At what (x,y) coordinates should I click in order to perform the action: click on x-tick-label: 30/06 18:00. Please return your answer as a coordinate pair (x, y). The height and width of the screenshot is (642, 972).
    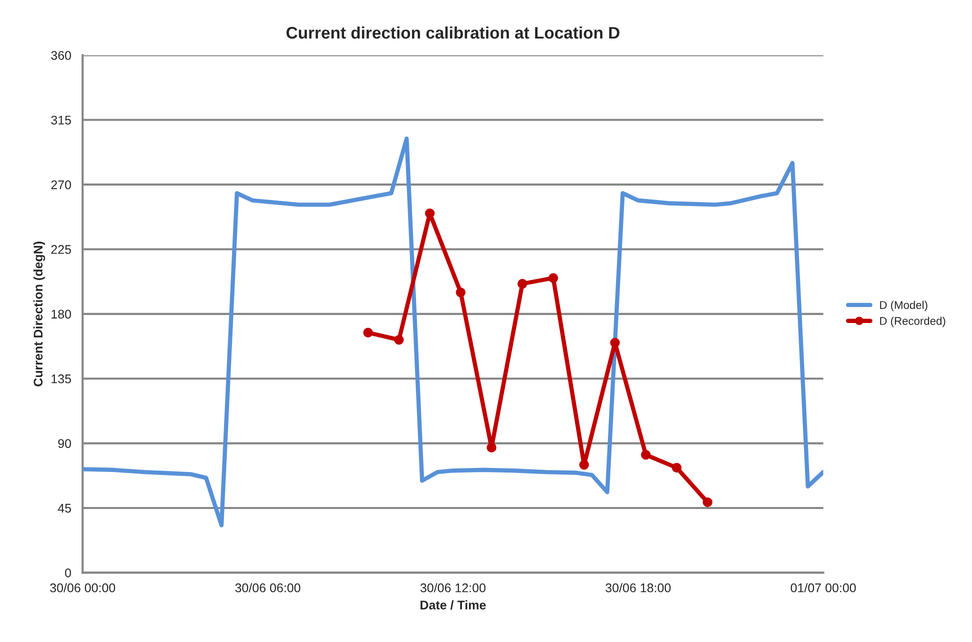
    Looking at the image, I should click on (638, 587).